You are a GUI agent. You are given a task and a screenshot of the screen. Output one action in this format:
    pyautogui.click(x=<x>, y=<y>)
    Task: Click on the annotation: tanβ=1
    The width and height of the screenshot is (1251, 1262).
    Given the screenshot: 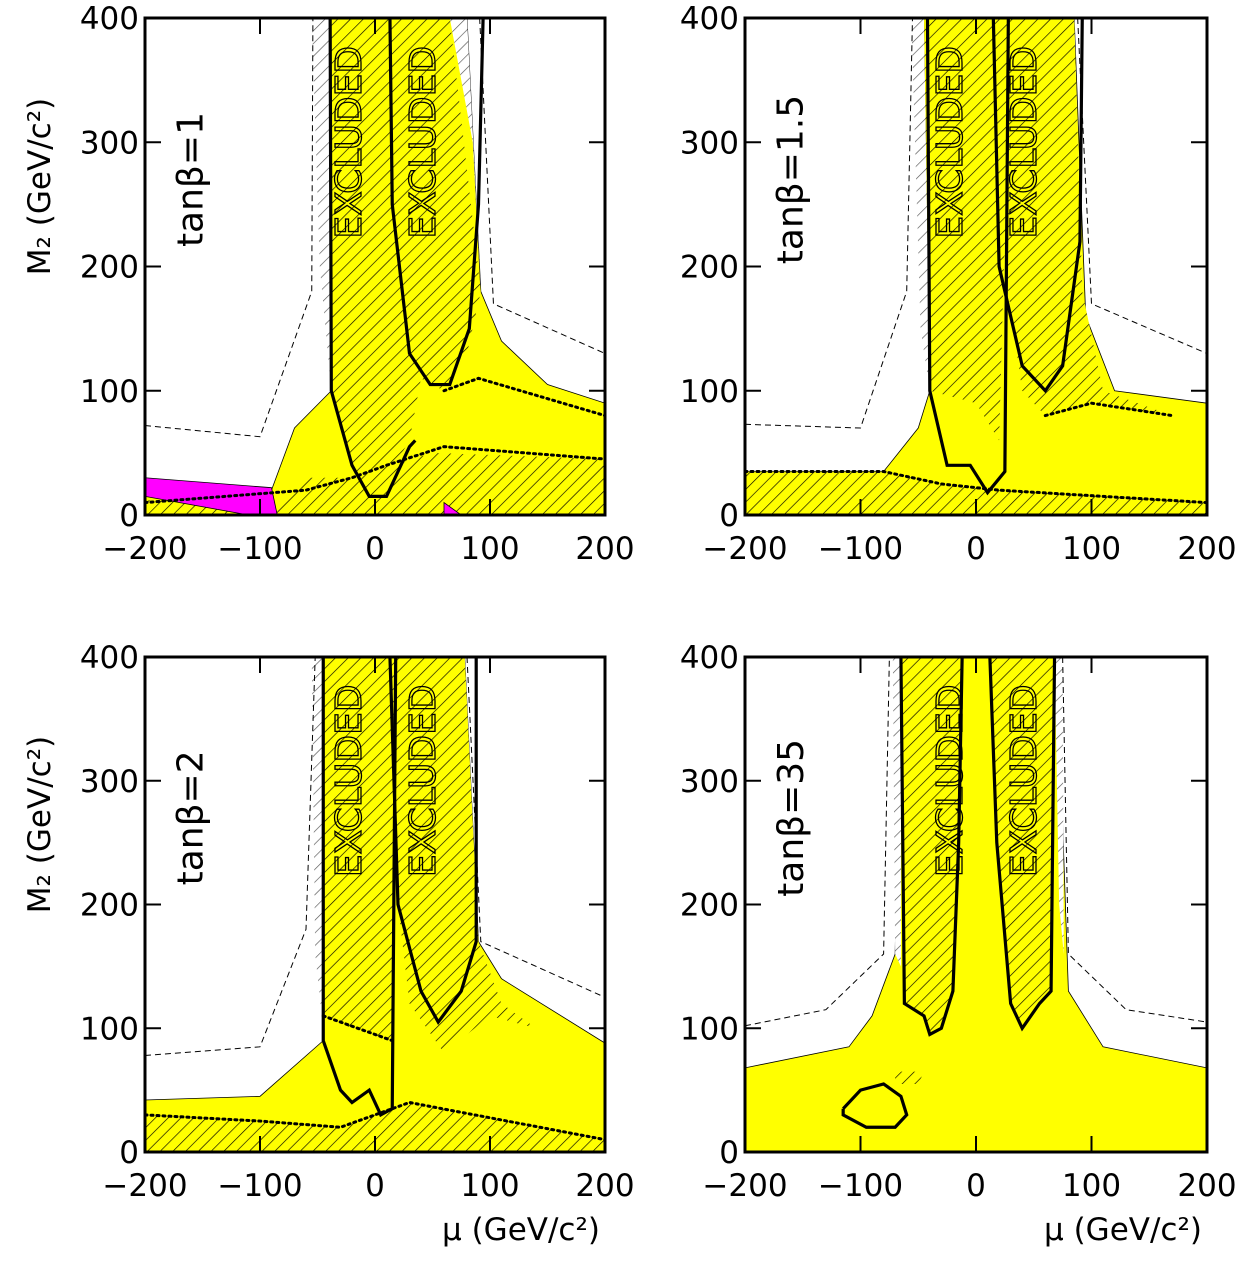 What is the action you would take?
    pyautogui.click(x=191, y=179)
    